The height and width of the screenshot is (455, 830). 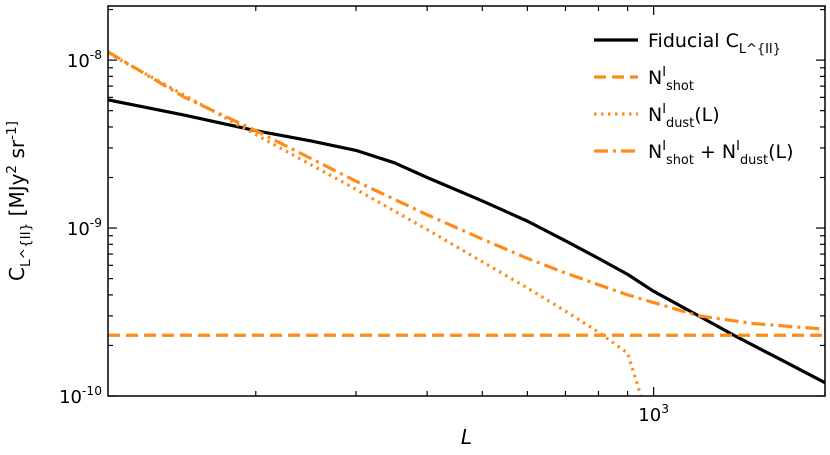 What do you see at coordinates (466, 437) in the screenshot?
I see `x-axis-title: L` at bounding box center [466, 437].